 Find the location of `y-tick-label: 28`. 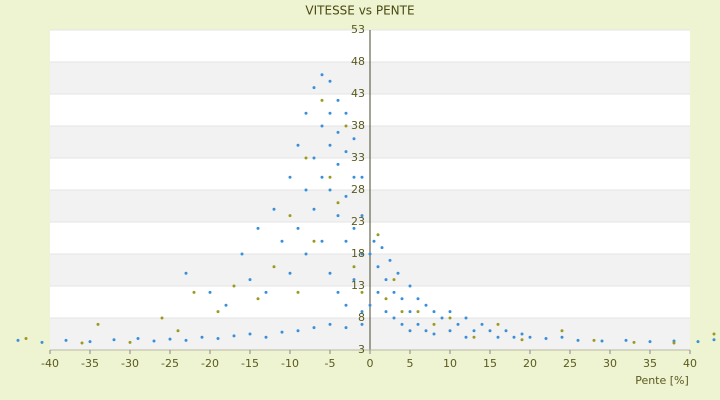

y-tick-label: 28 is located at coordinates (358, 189).